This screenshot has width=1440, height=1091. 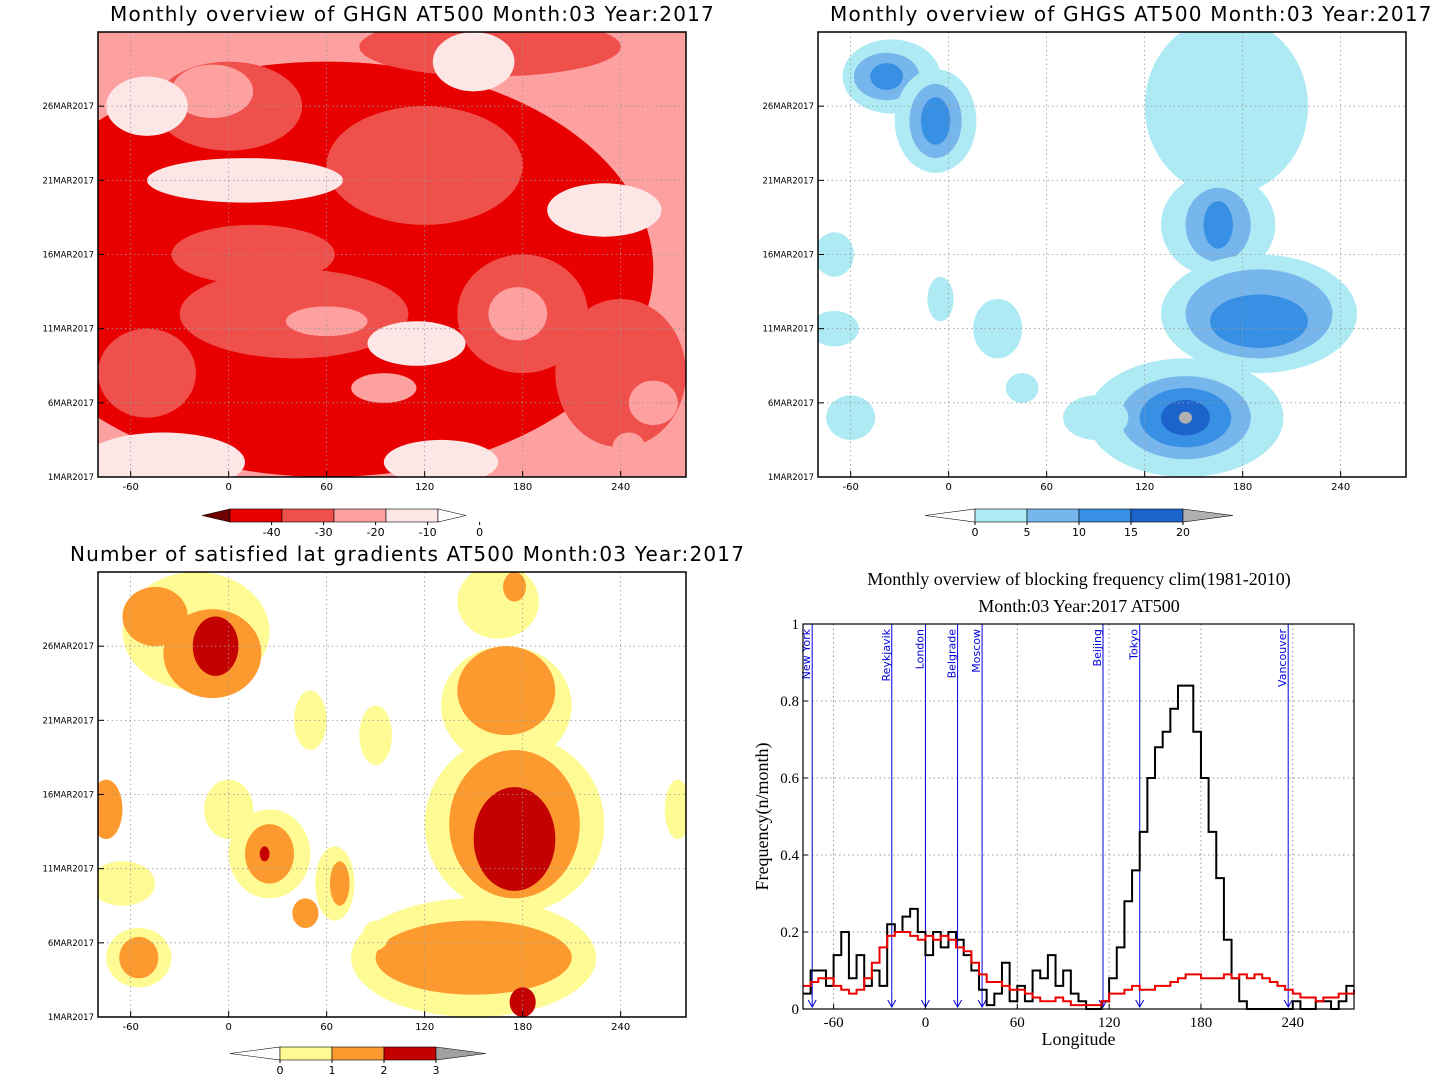 I want to click on y-tick-label: 26MAR2017, so click(x=68, y=107).